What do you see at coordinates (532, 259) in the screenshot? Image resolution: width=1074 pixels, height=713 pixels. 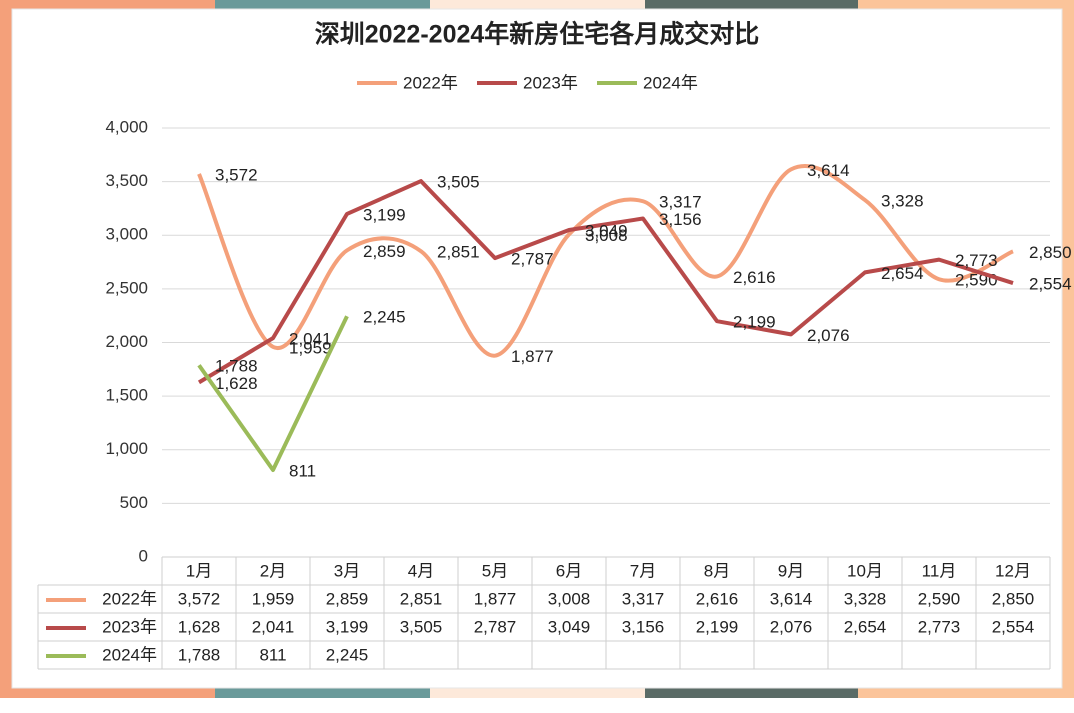 I see `data-label: 2,787` at bounding box center [532, 259].